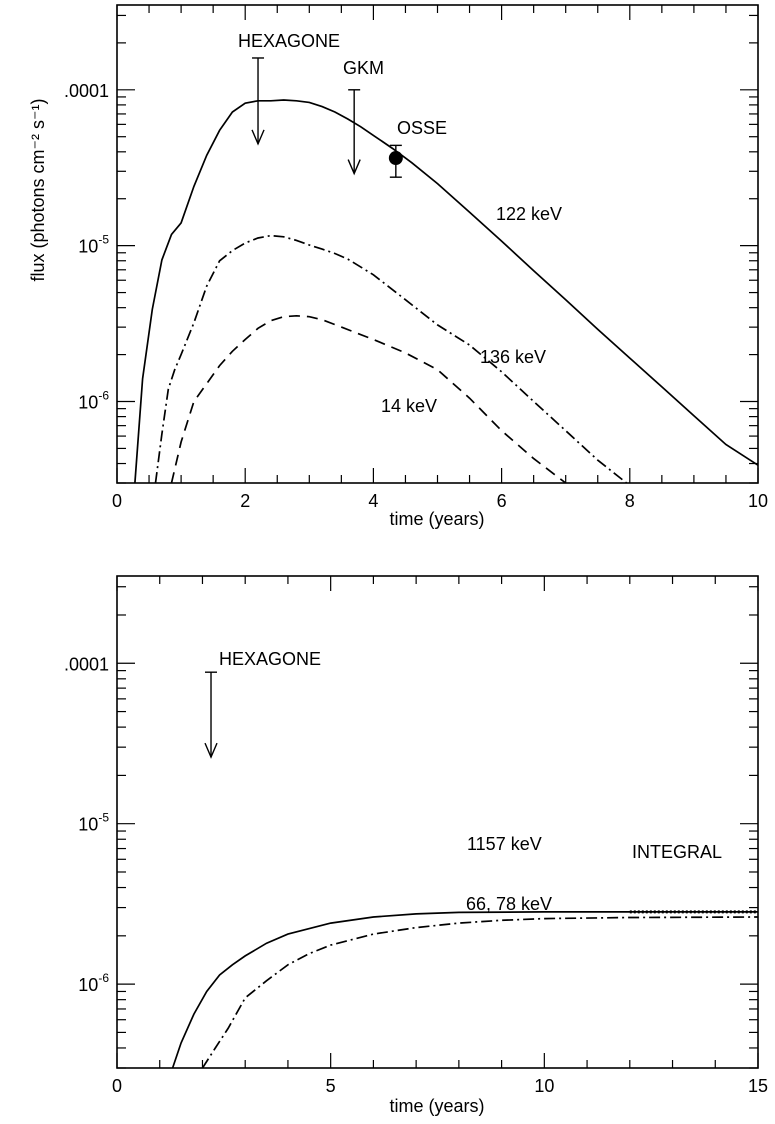 The image size is (775, 1124). I want to click on bottom-x-tick-labels: 0 5 10 15, so click(440, 1086).